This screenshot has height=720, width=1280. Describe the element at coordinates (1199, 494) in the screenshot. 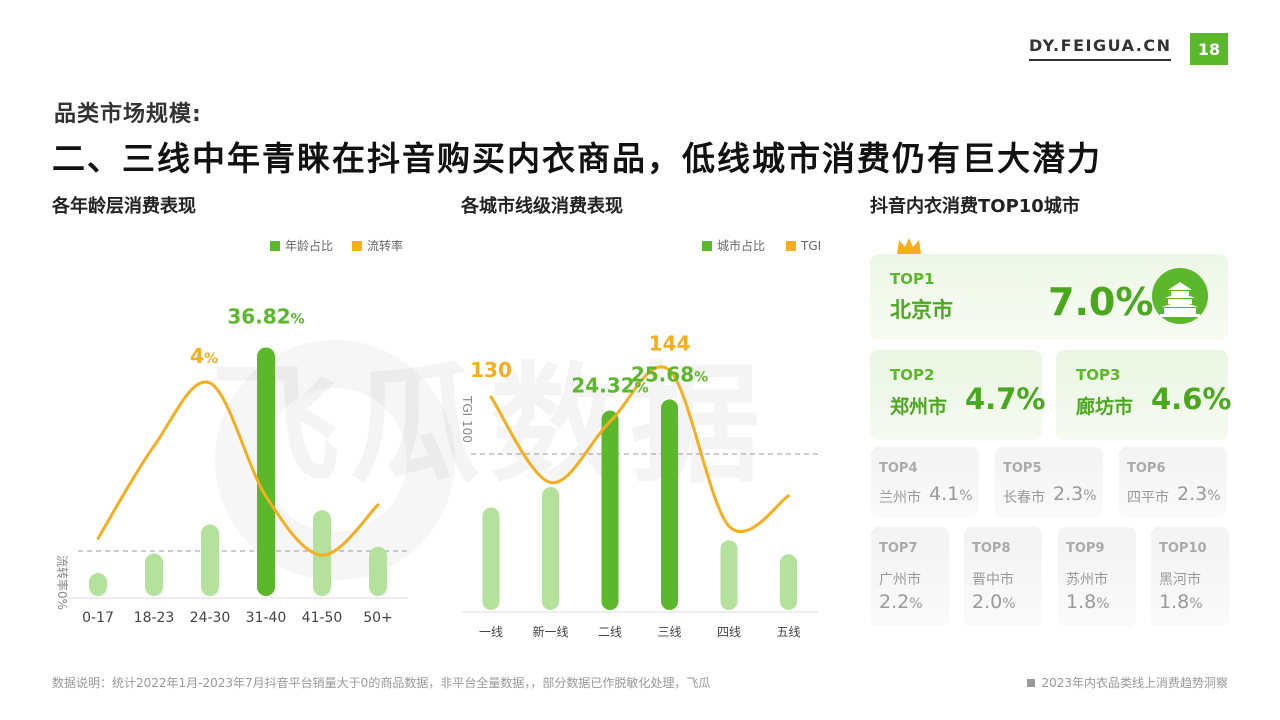

I see `top6-value: 2.3%` at that location.